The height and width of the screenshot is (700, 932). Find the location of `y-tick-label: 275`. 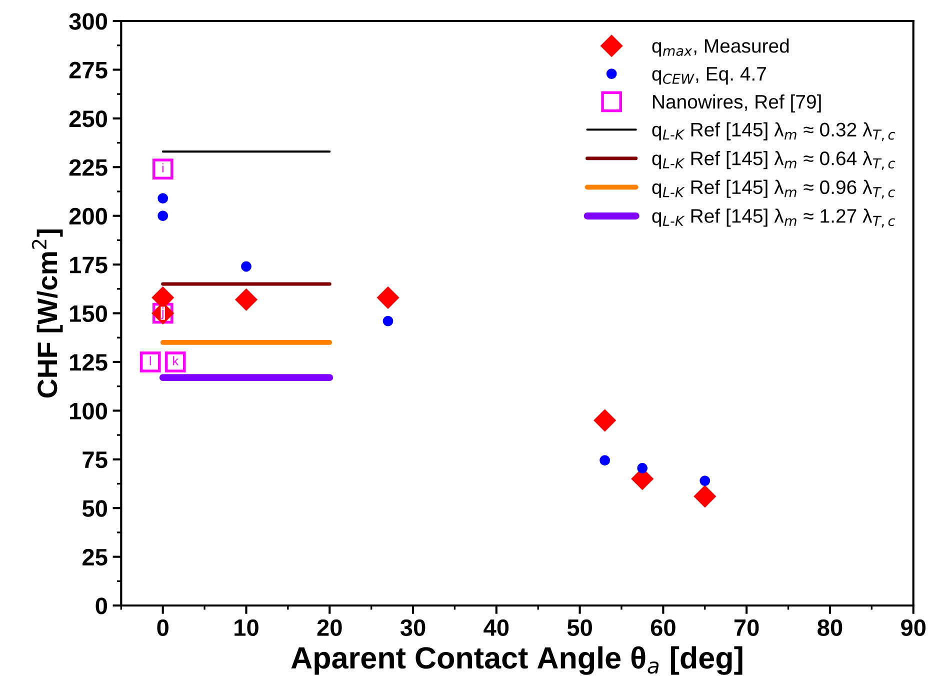

y-tick-label: 275 is located at coordinates (88, 70).